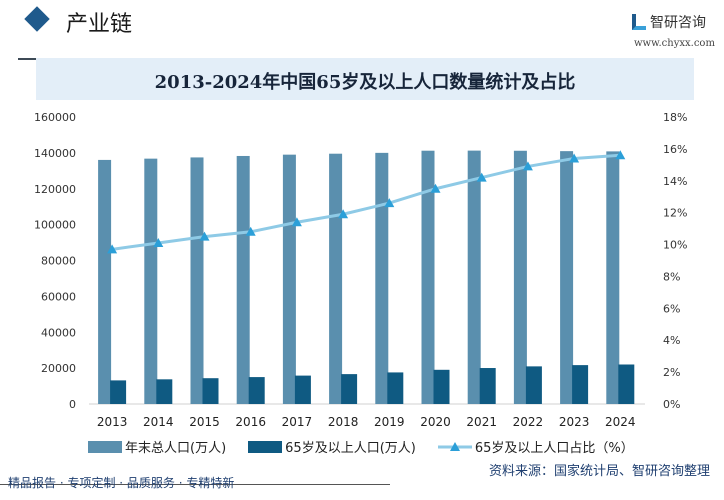 This screenshot has width=724, height=500. Describe the element at coordinates (195, 484) in the screenshot. I see `footer-divider` at that location.